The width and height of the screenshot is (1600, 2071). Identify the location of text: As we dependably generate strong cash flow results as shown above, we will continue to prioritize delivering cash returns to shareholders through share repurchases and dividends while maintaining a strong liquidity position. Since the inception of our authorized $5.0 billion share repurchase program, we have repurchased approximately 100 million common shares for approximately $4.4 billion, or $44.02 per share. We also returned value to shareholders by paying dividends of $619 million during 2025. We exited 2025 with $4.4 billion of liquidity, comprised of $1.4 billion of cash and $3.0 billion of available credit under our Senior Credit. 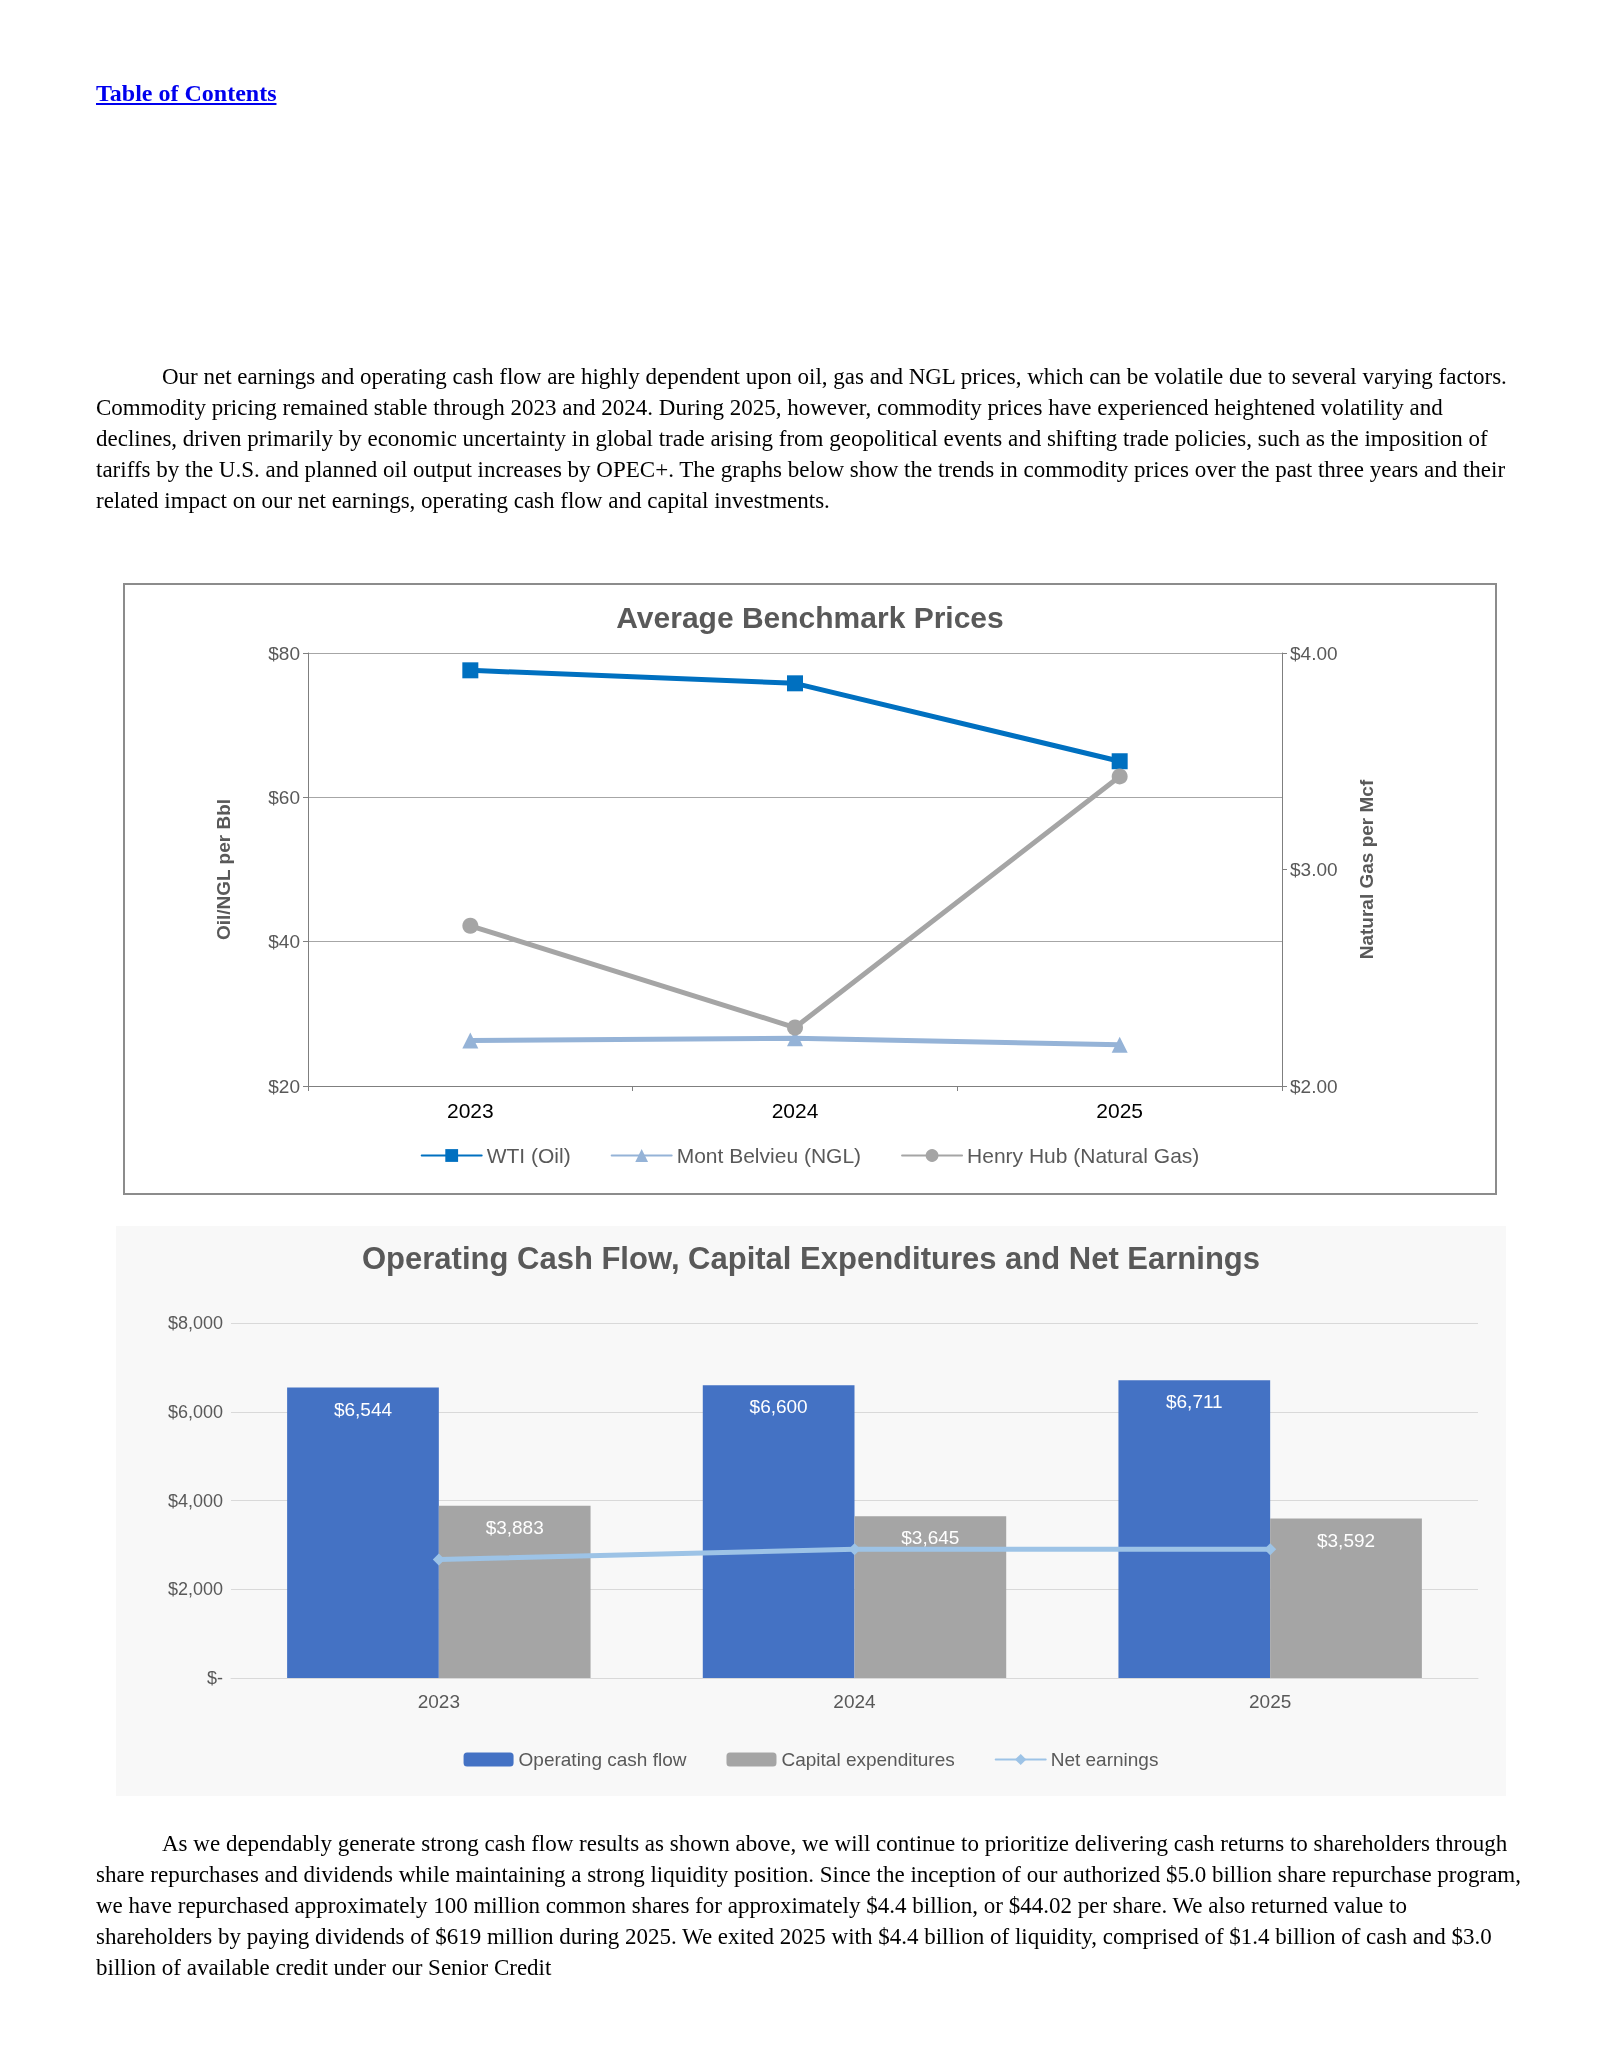
(809, 1906).